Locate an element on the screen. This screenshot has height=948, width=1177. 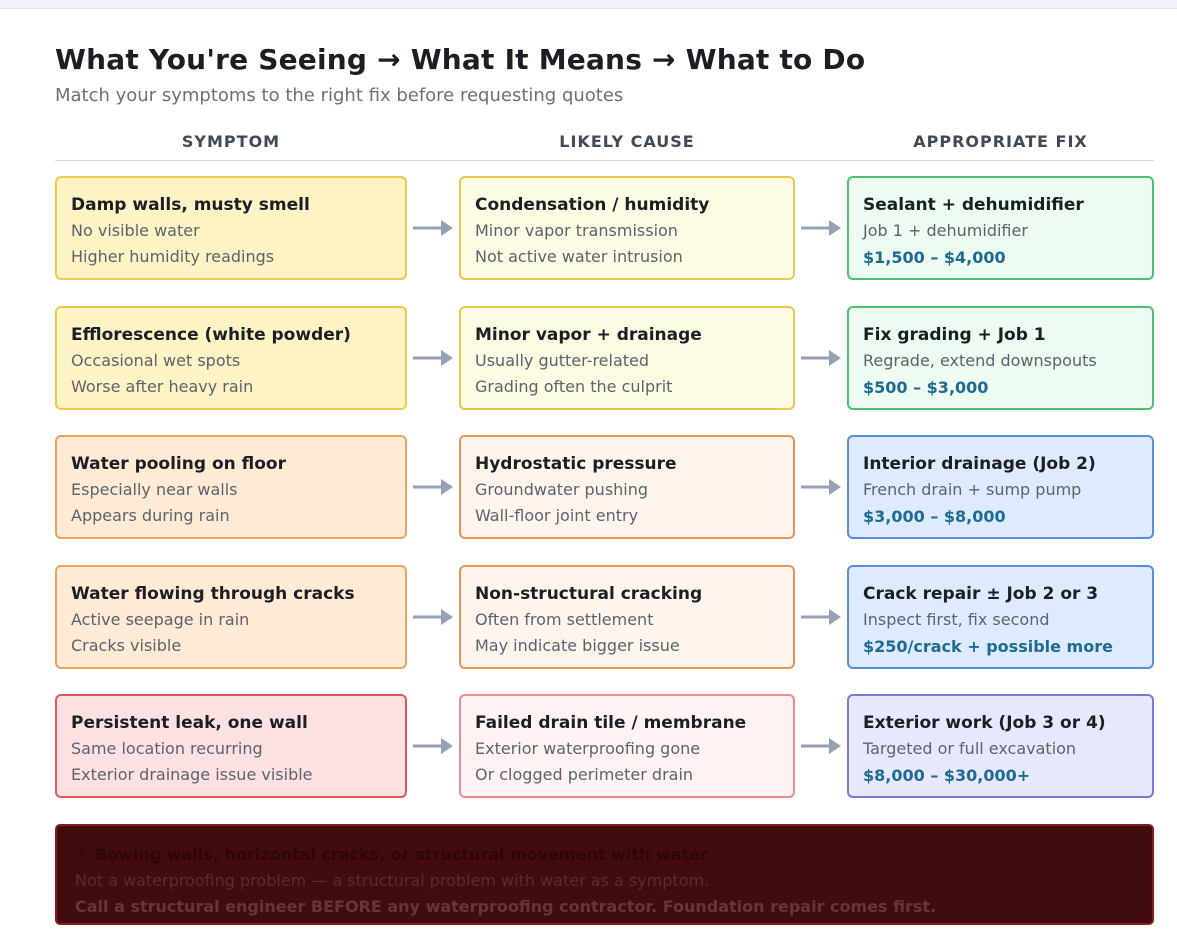
symptom-title: Persistent leak, one wall is located at coordinates (189, 723).